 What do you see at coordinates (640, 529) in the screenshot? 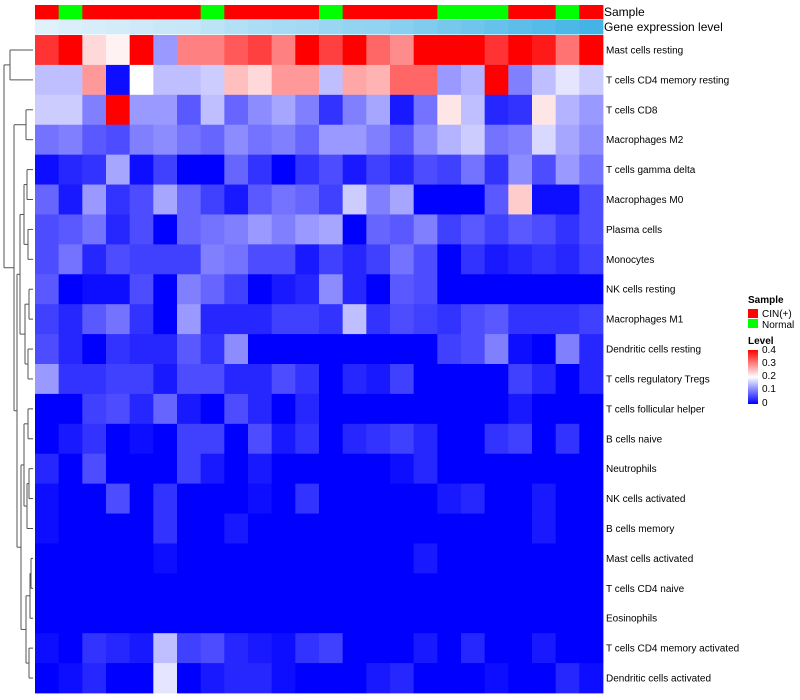
I see `row-label: B cells memory` at bounding box center [640, 529].